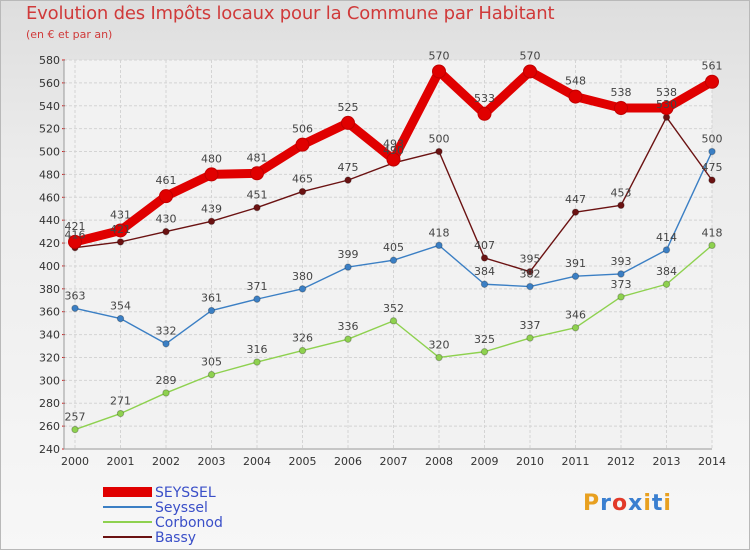  Describe the element at coordinates (393, 144) in the screenshot. I see `data-label: 493` at that location.